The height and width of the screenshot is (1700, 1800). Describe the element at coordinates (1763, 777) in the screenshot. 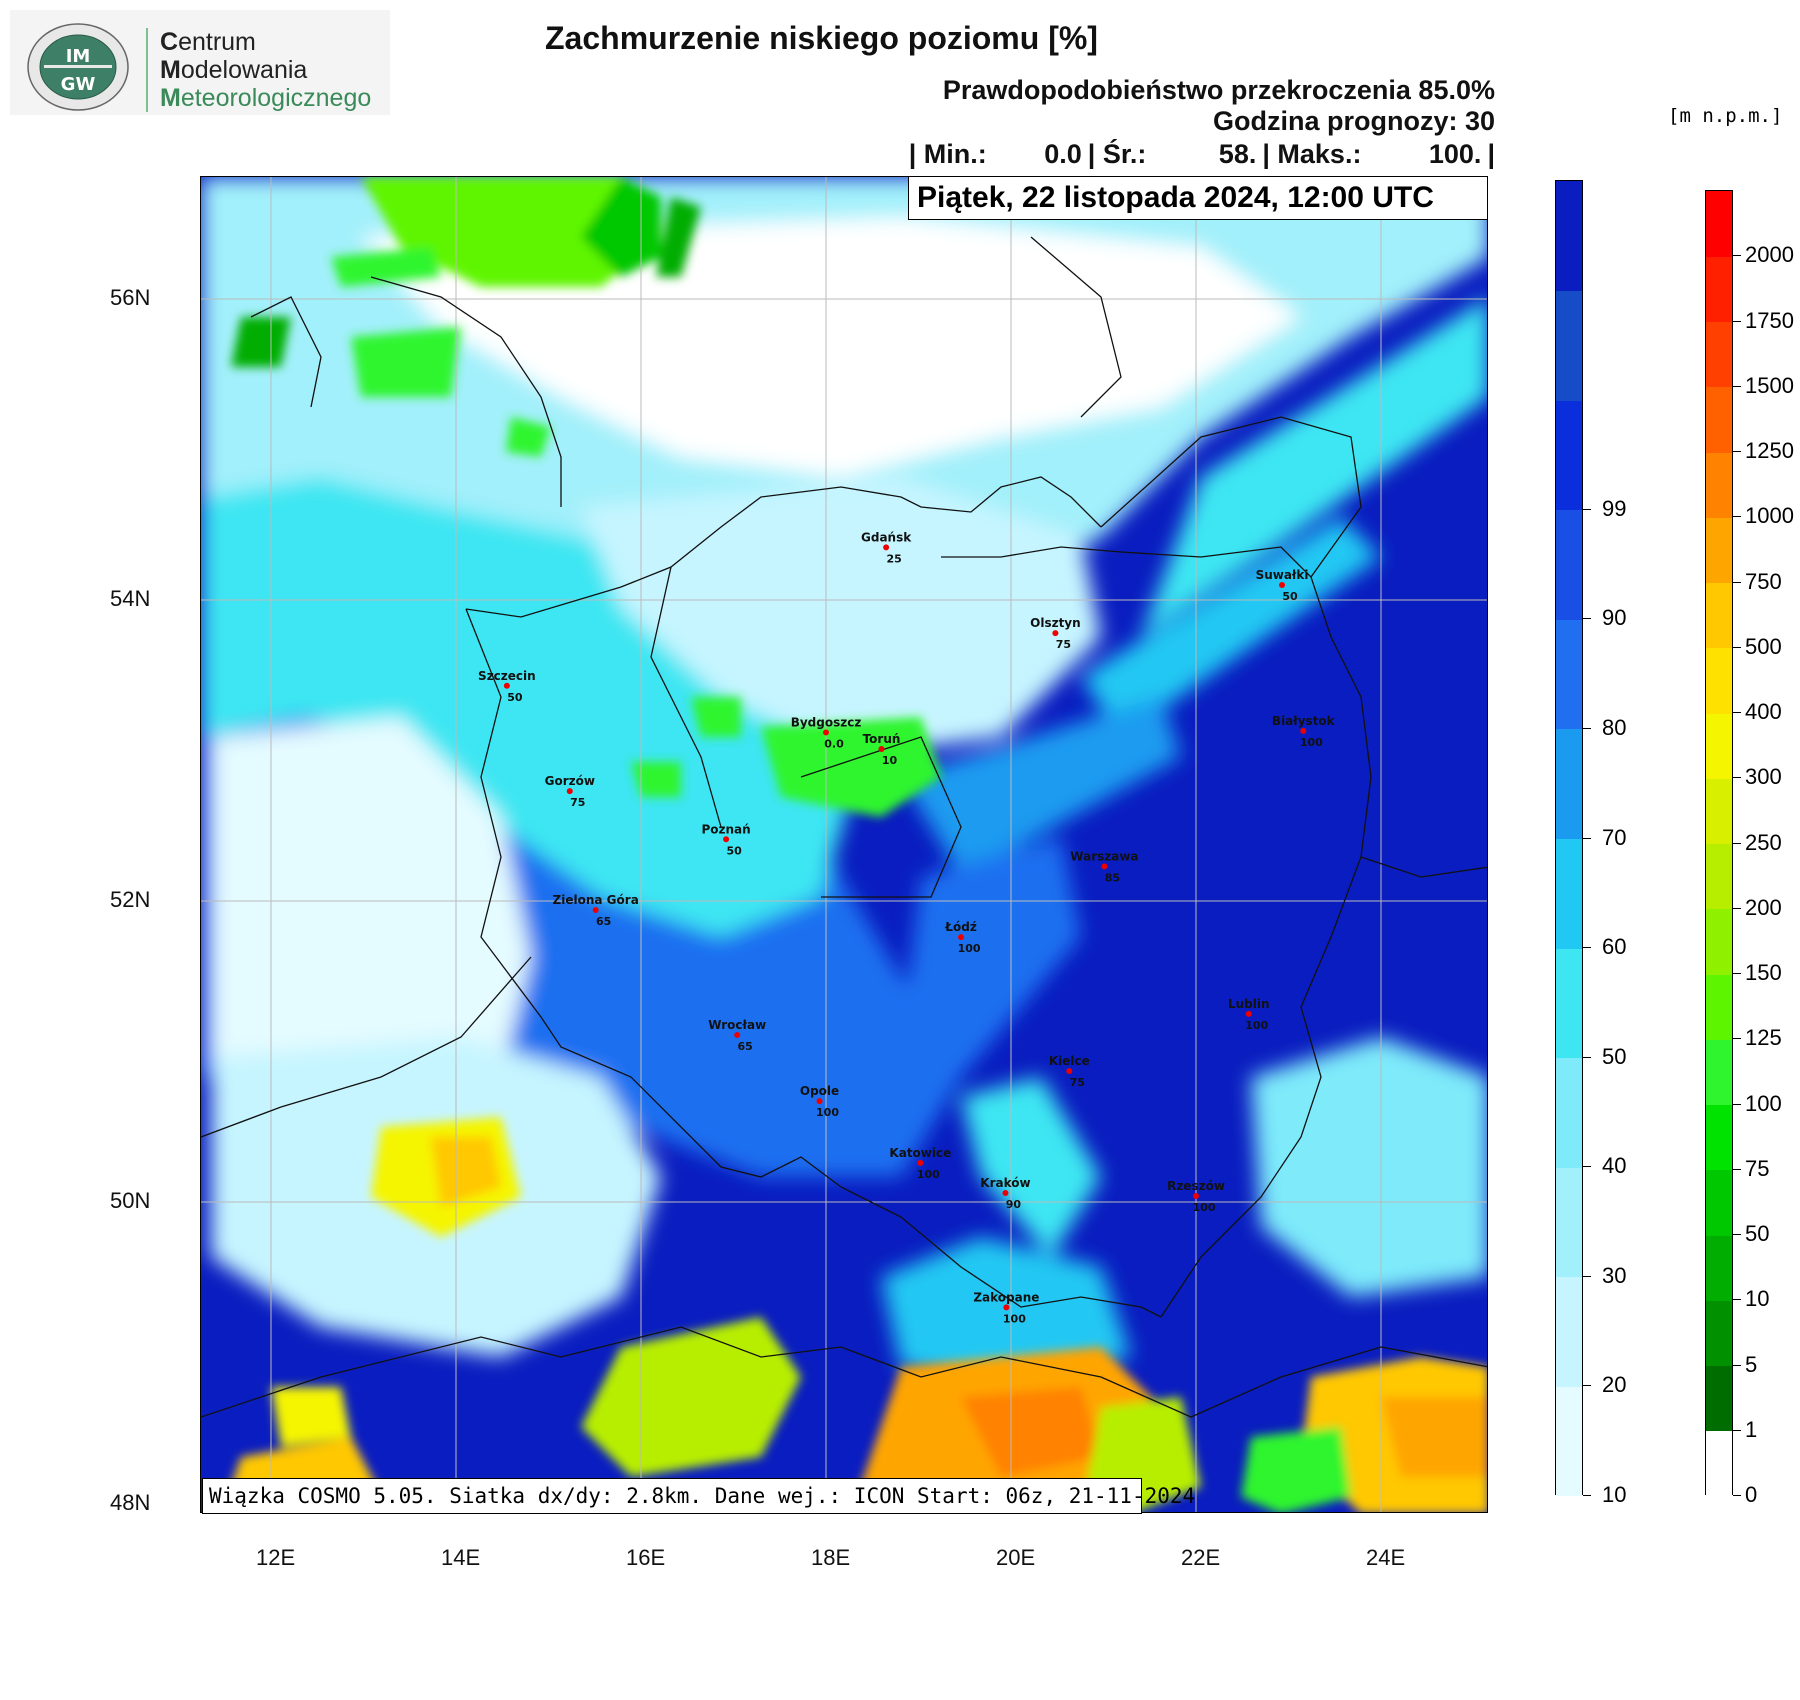

I see `colorbar-tick-label: 300` at that location.